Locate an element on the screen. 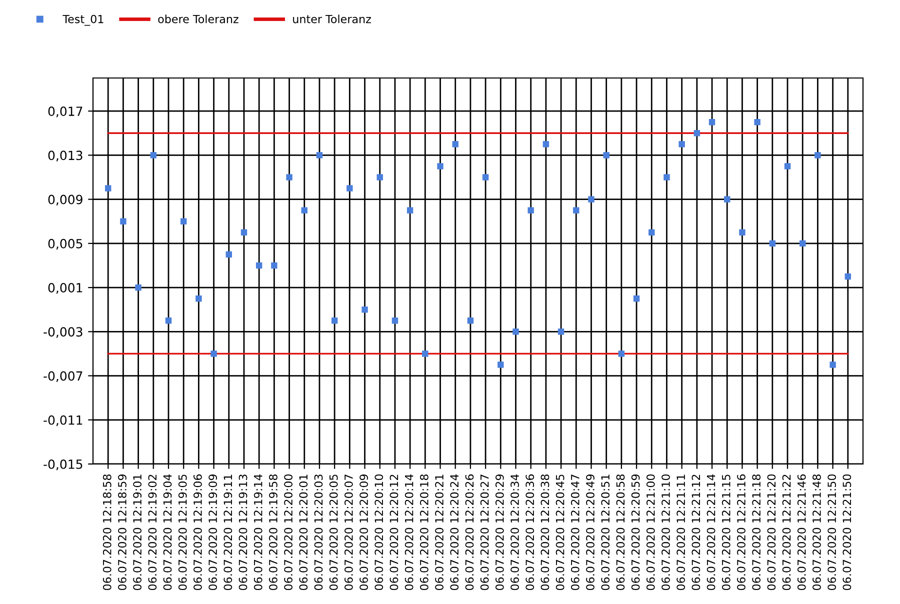 Image resolution: width=900 pixels, height=604 pixels. x-tick-label: 06.07.2020 12:21:00 is located at coordinates (650, 532).